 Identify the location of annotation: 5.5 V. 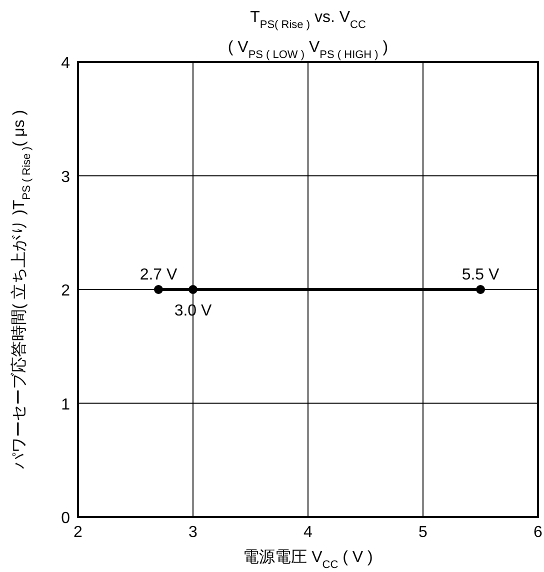
(481, 275).